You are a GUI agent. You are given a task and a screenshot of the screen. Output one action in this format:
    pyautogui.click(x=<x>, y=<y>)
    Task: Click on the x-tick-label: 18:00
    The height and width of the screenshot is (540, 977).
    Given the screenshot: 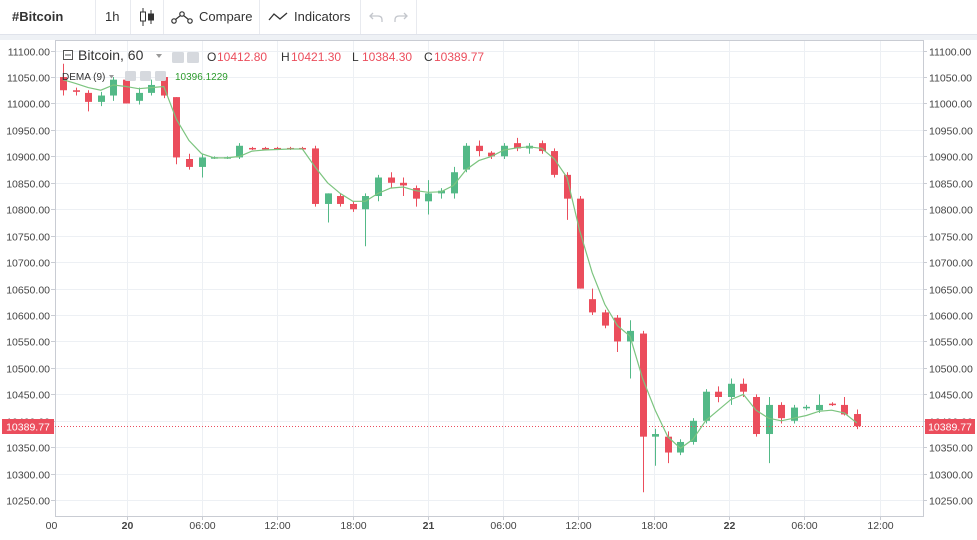 What is the action you would take?
    pyautogui.click(x=654, y=526)
    